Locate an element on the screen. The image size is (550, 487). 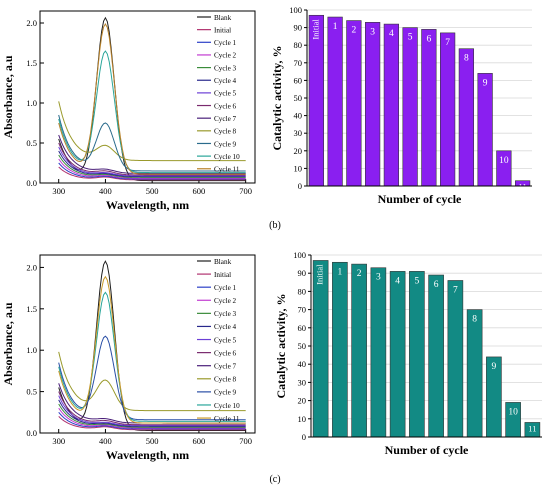
legend-label: Cycle 2 is located at coordinates (225, 301).